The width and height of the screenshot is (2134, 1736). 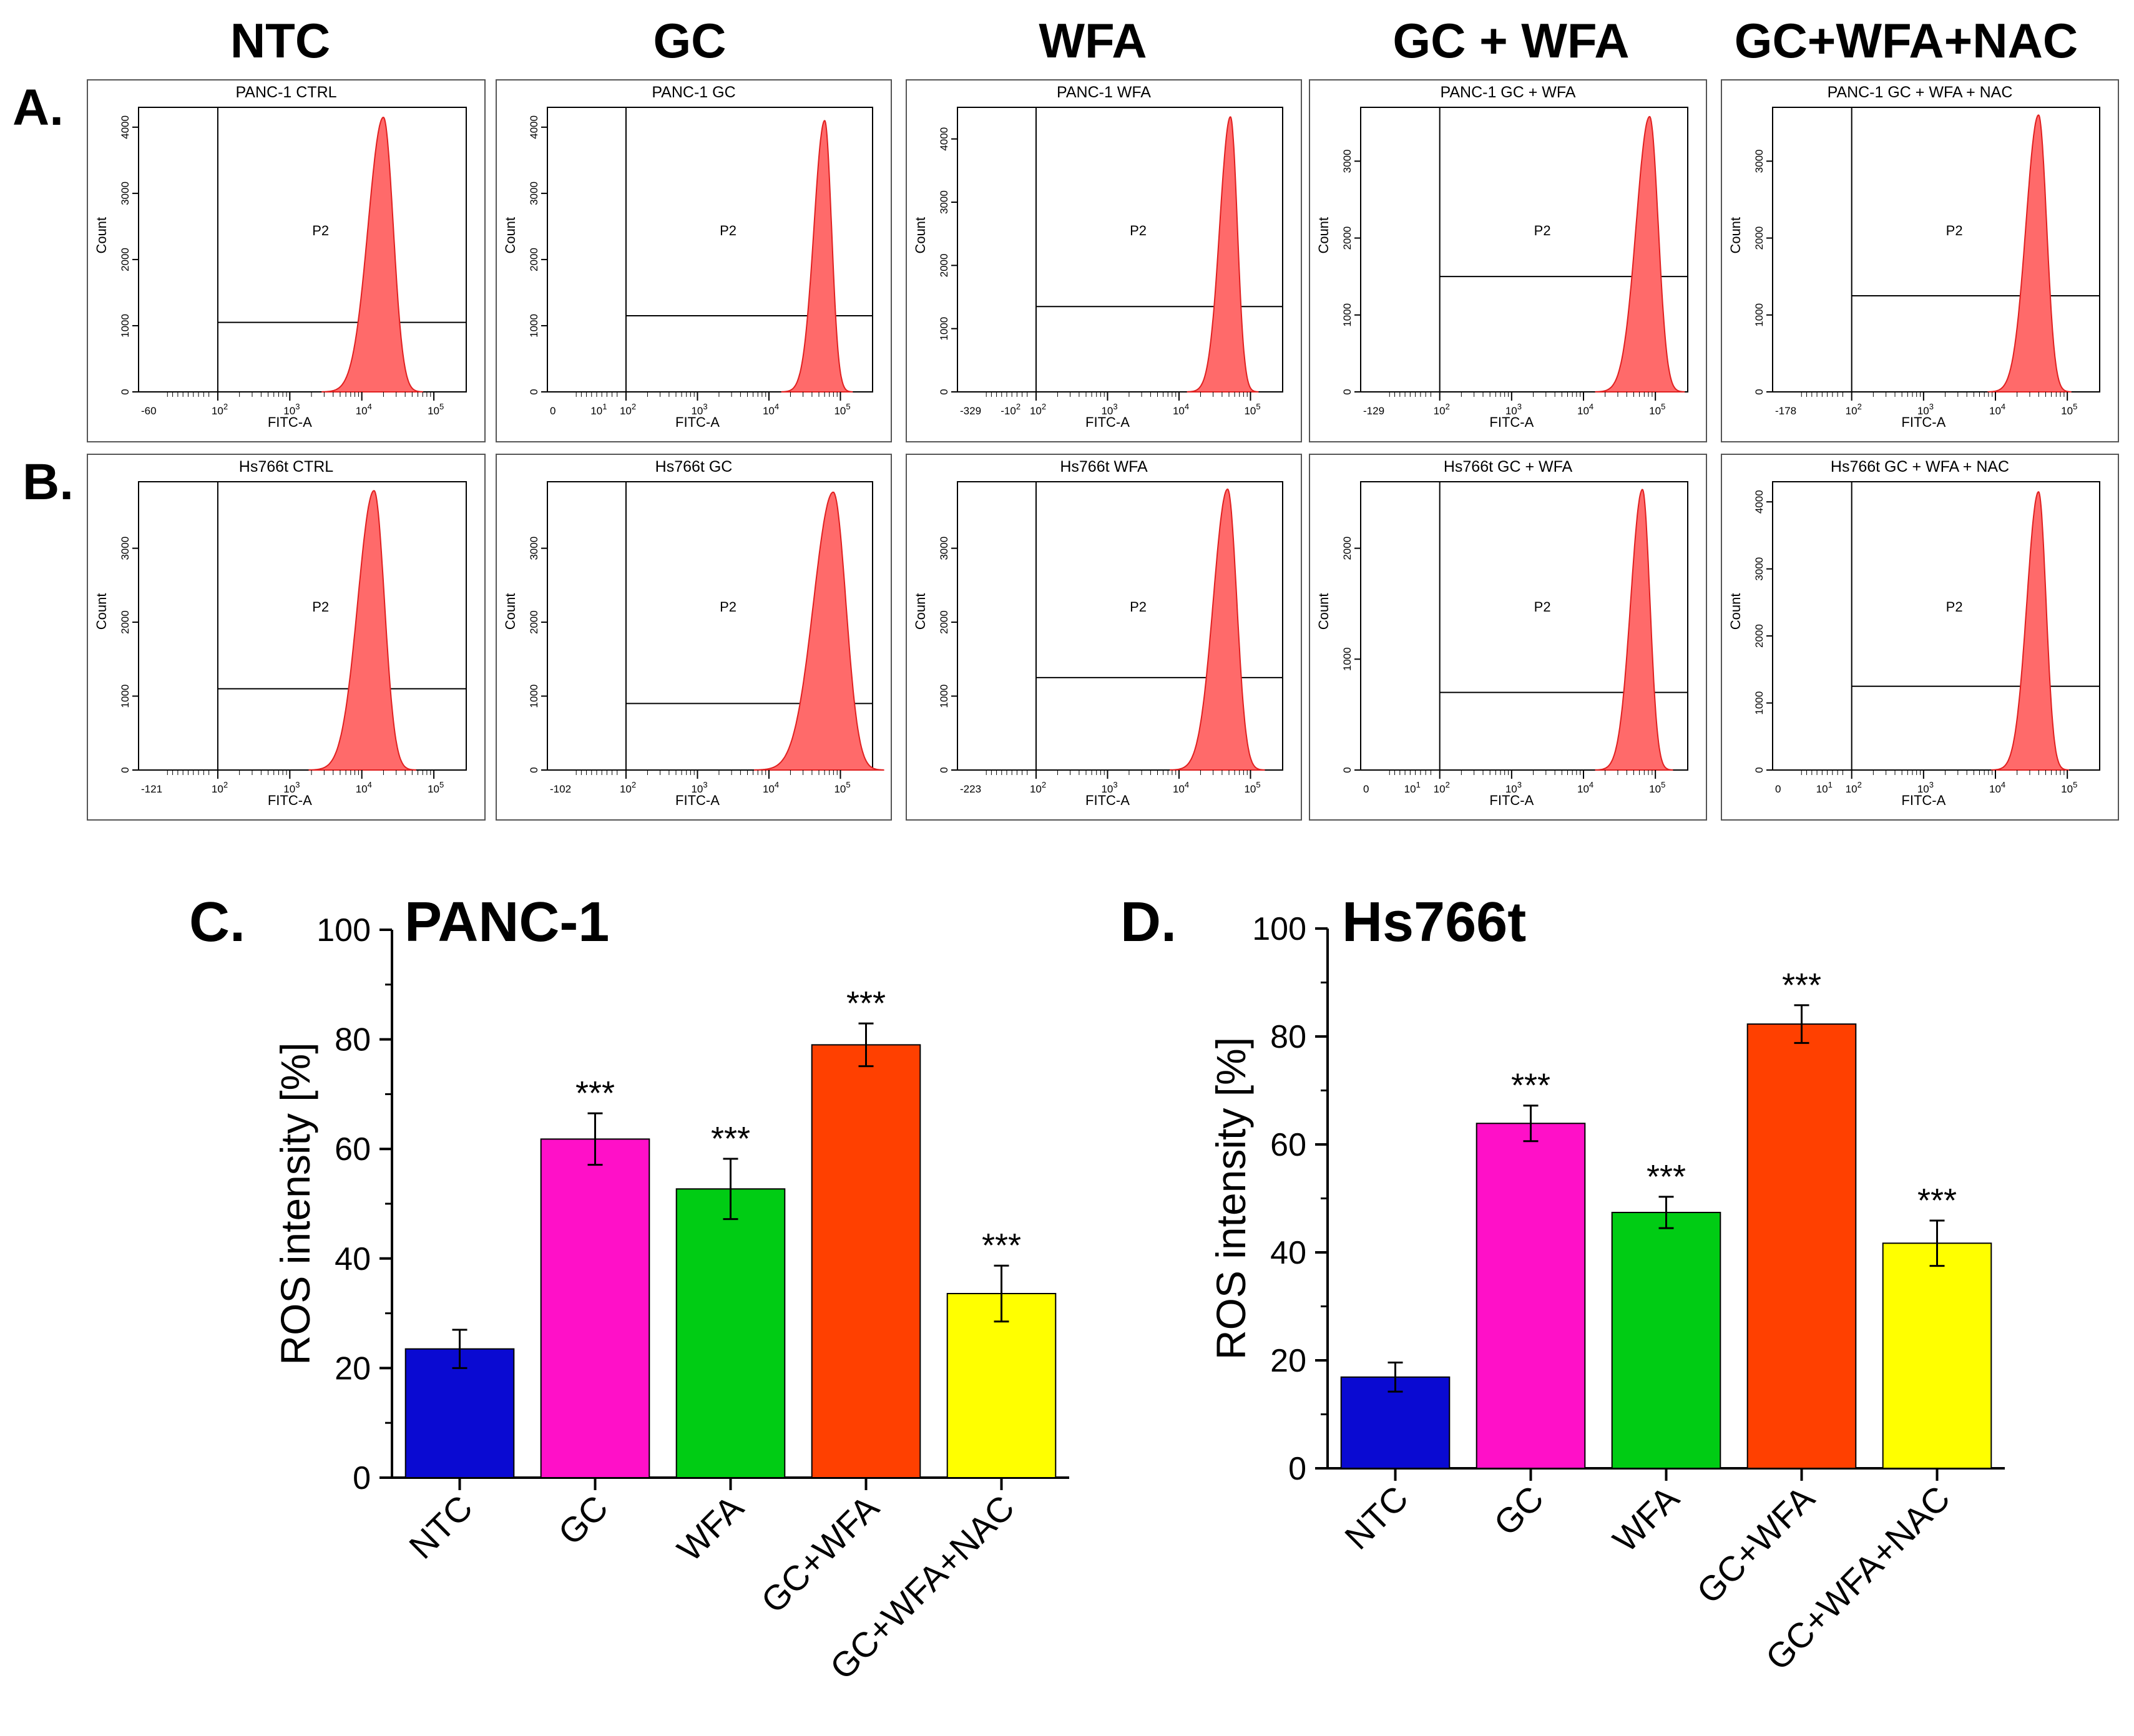 I want to click on x-extra-tick-label: -102, so click(x=1011, y=409).